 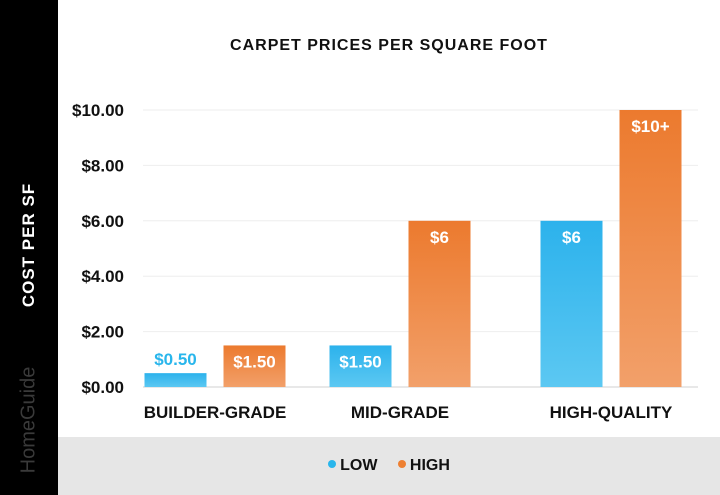 I want to click on x-tick-labels: BUILDER-GRADE MID-GRADE HIGH-QUALITY, so click(x=408, y=412).